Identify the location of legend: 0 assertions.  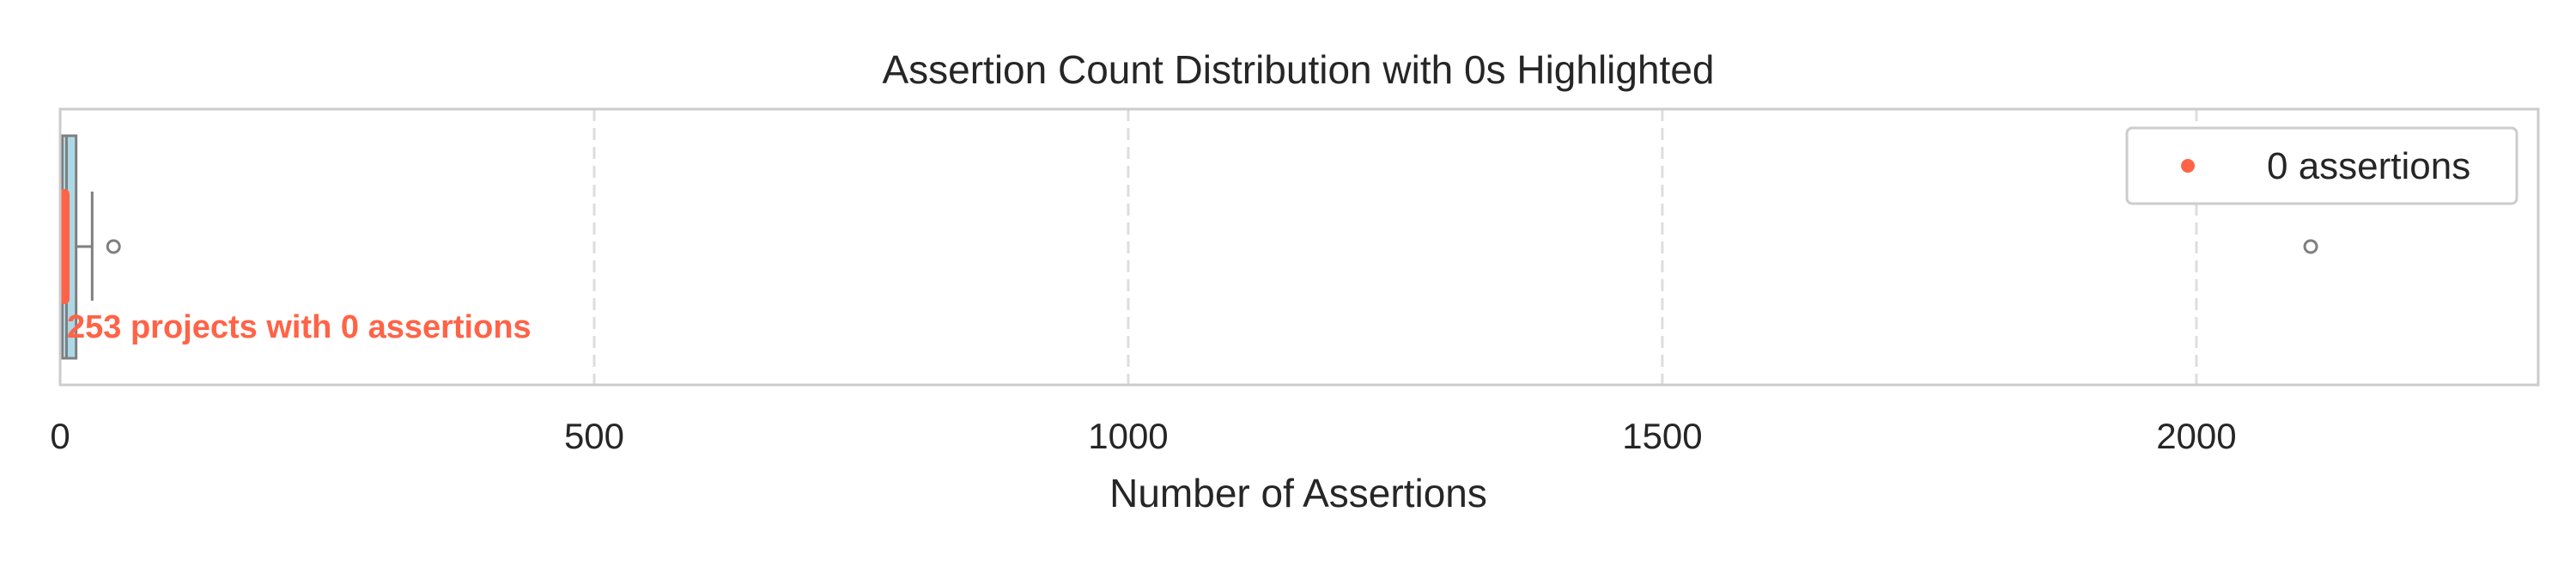
(2321, 165).